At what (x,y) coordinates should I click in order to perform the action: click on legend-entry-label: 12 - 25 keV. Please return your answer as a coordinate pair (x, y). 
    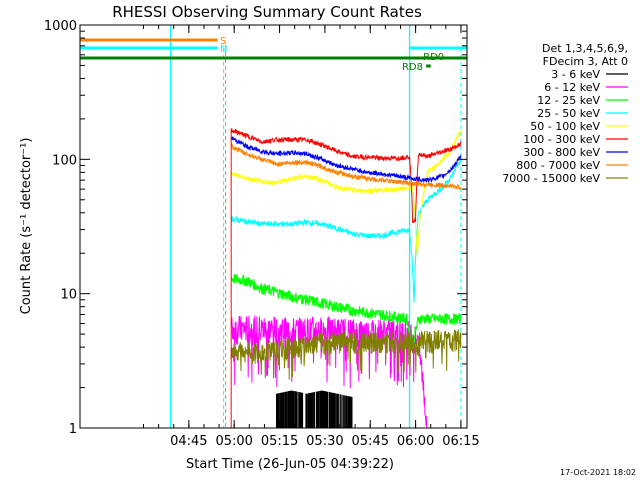
    Looking at the image, I should click on (568, 100).